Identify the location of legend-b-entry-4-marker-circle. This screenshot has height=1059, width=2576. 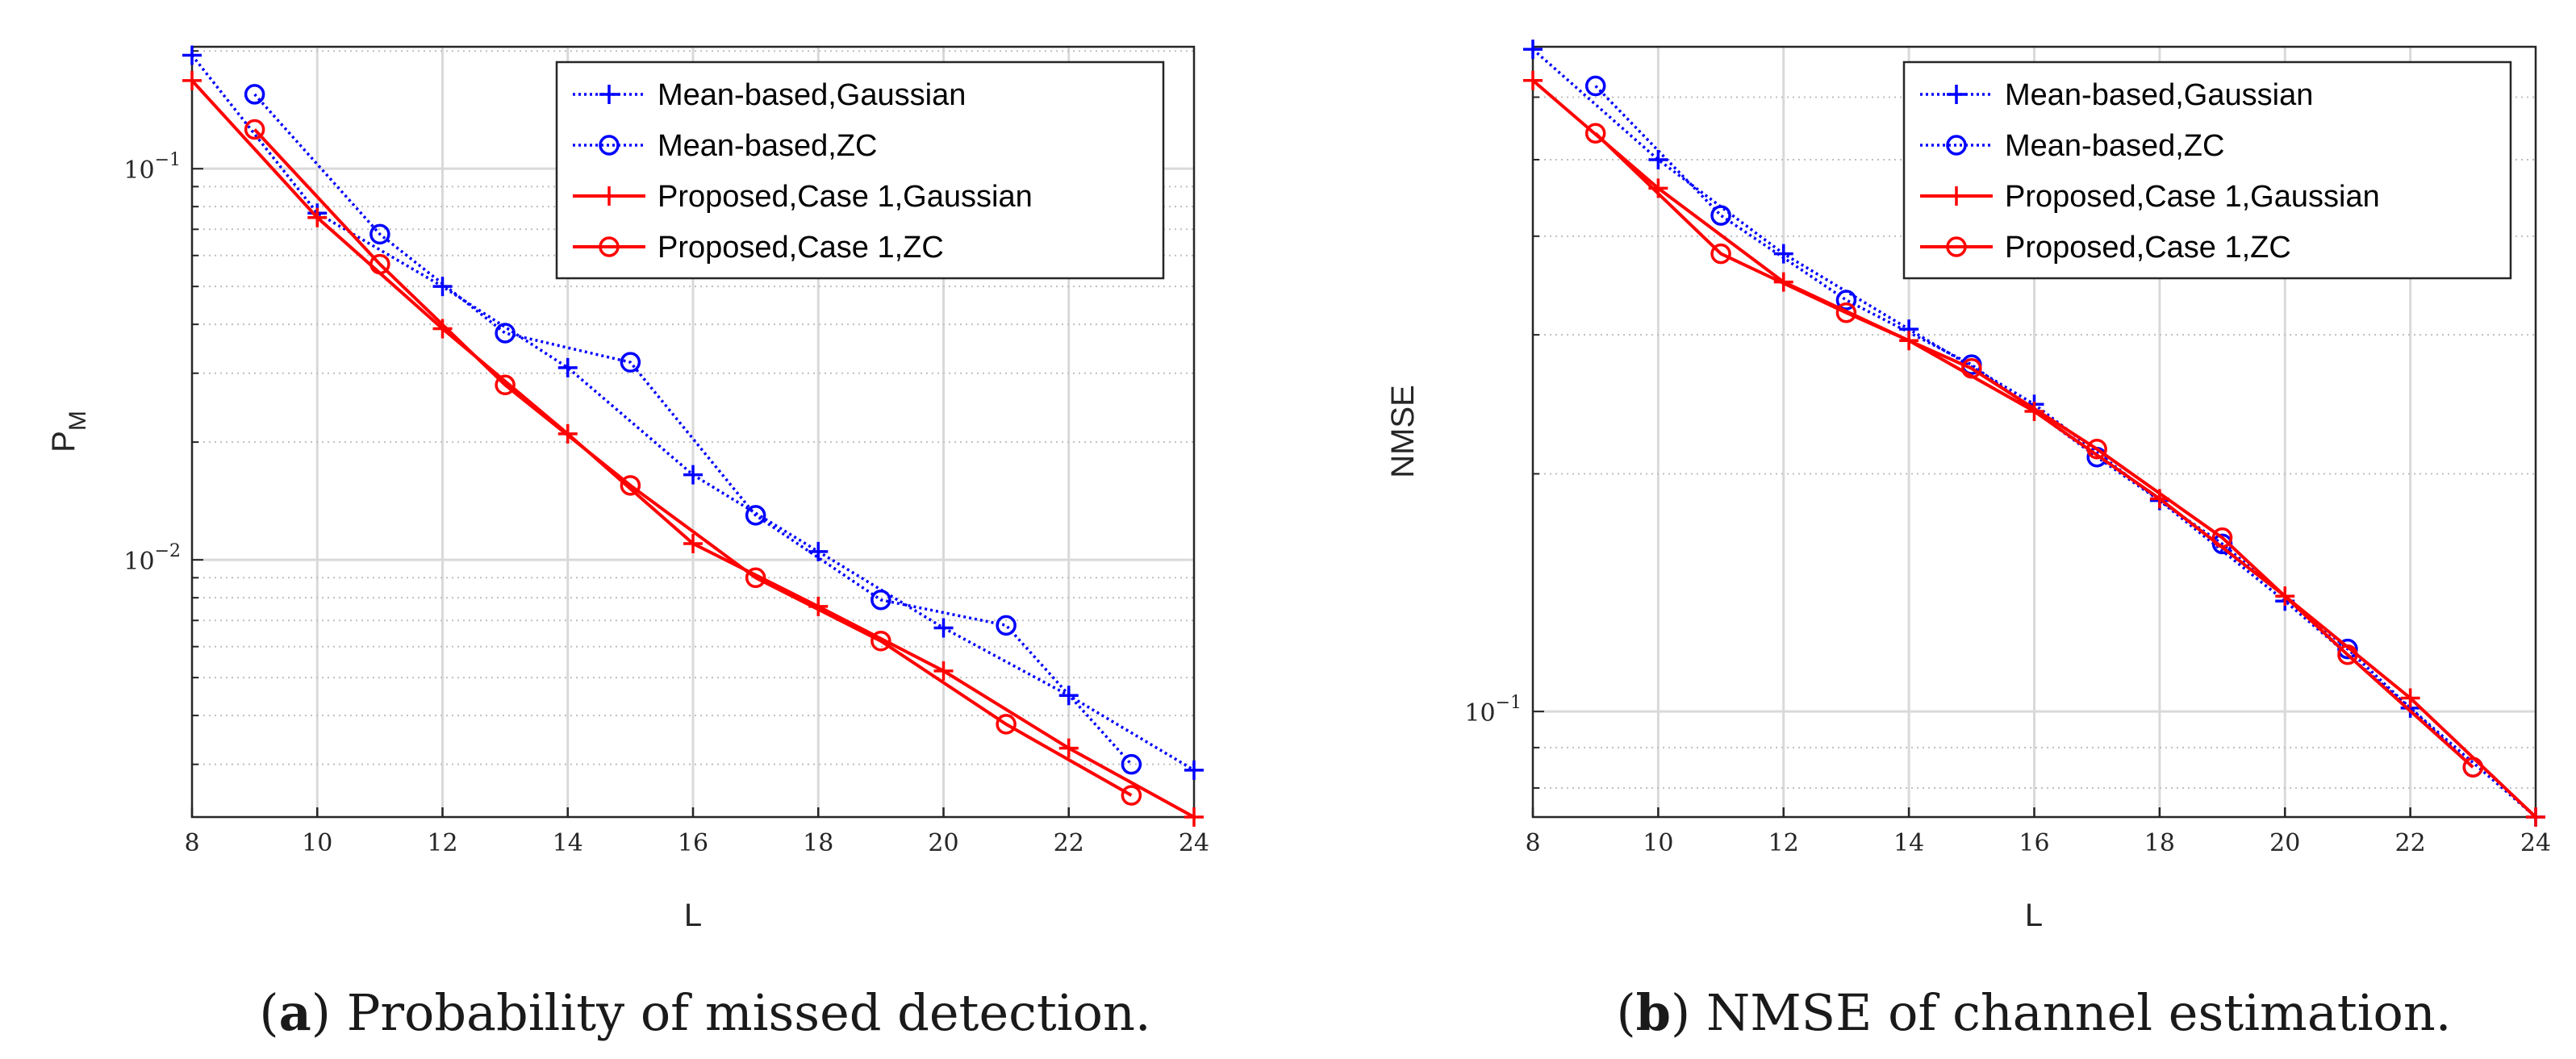
(1957, 246).